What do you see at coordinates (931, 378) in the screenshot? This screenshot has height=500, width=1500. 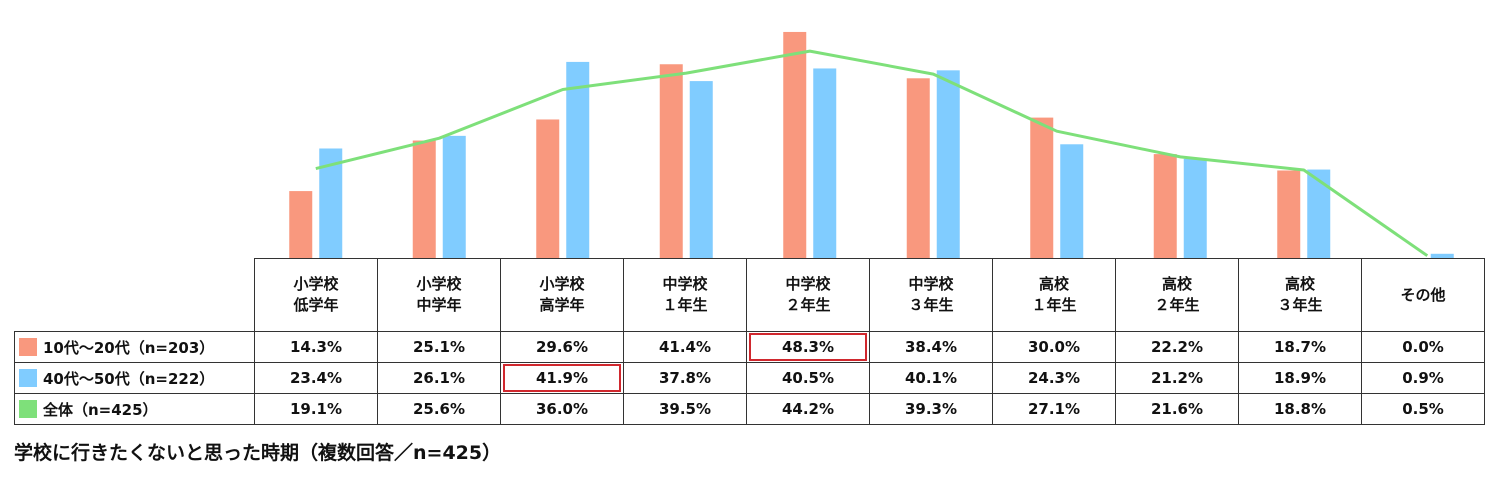 I see `value-cell: 40.1%` at bounding box center [931, 378].